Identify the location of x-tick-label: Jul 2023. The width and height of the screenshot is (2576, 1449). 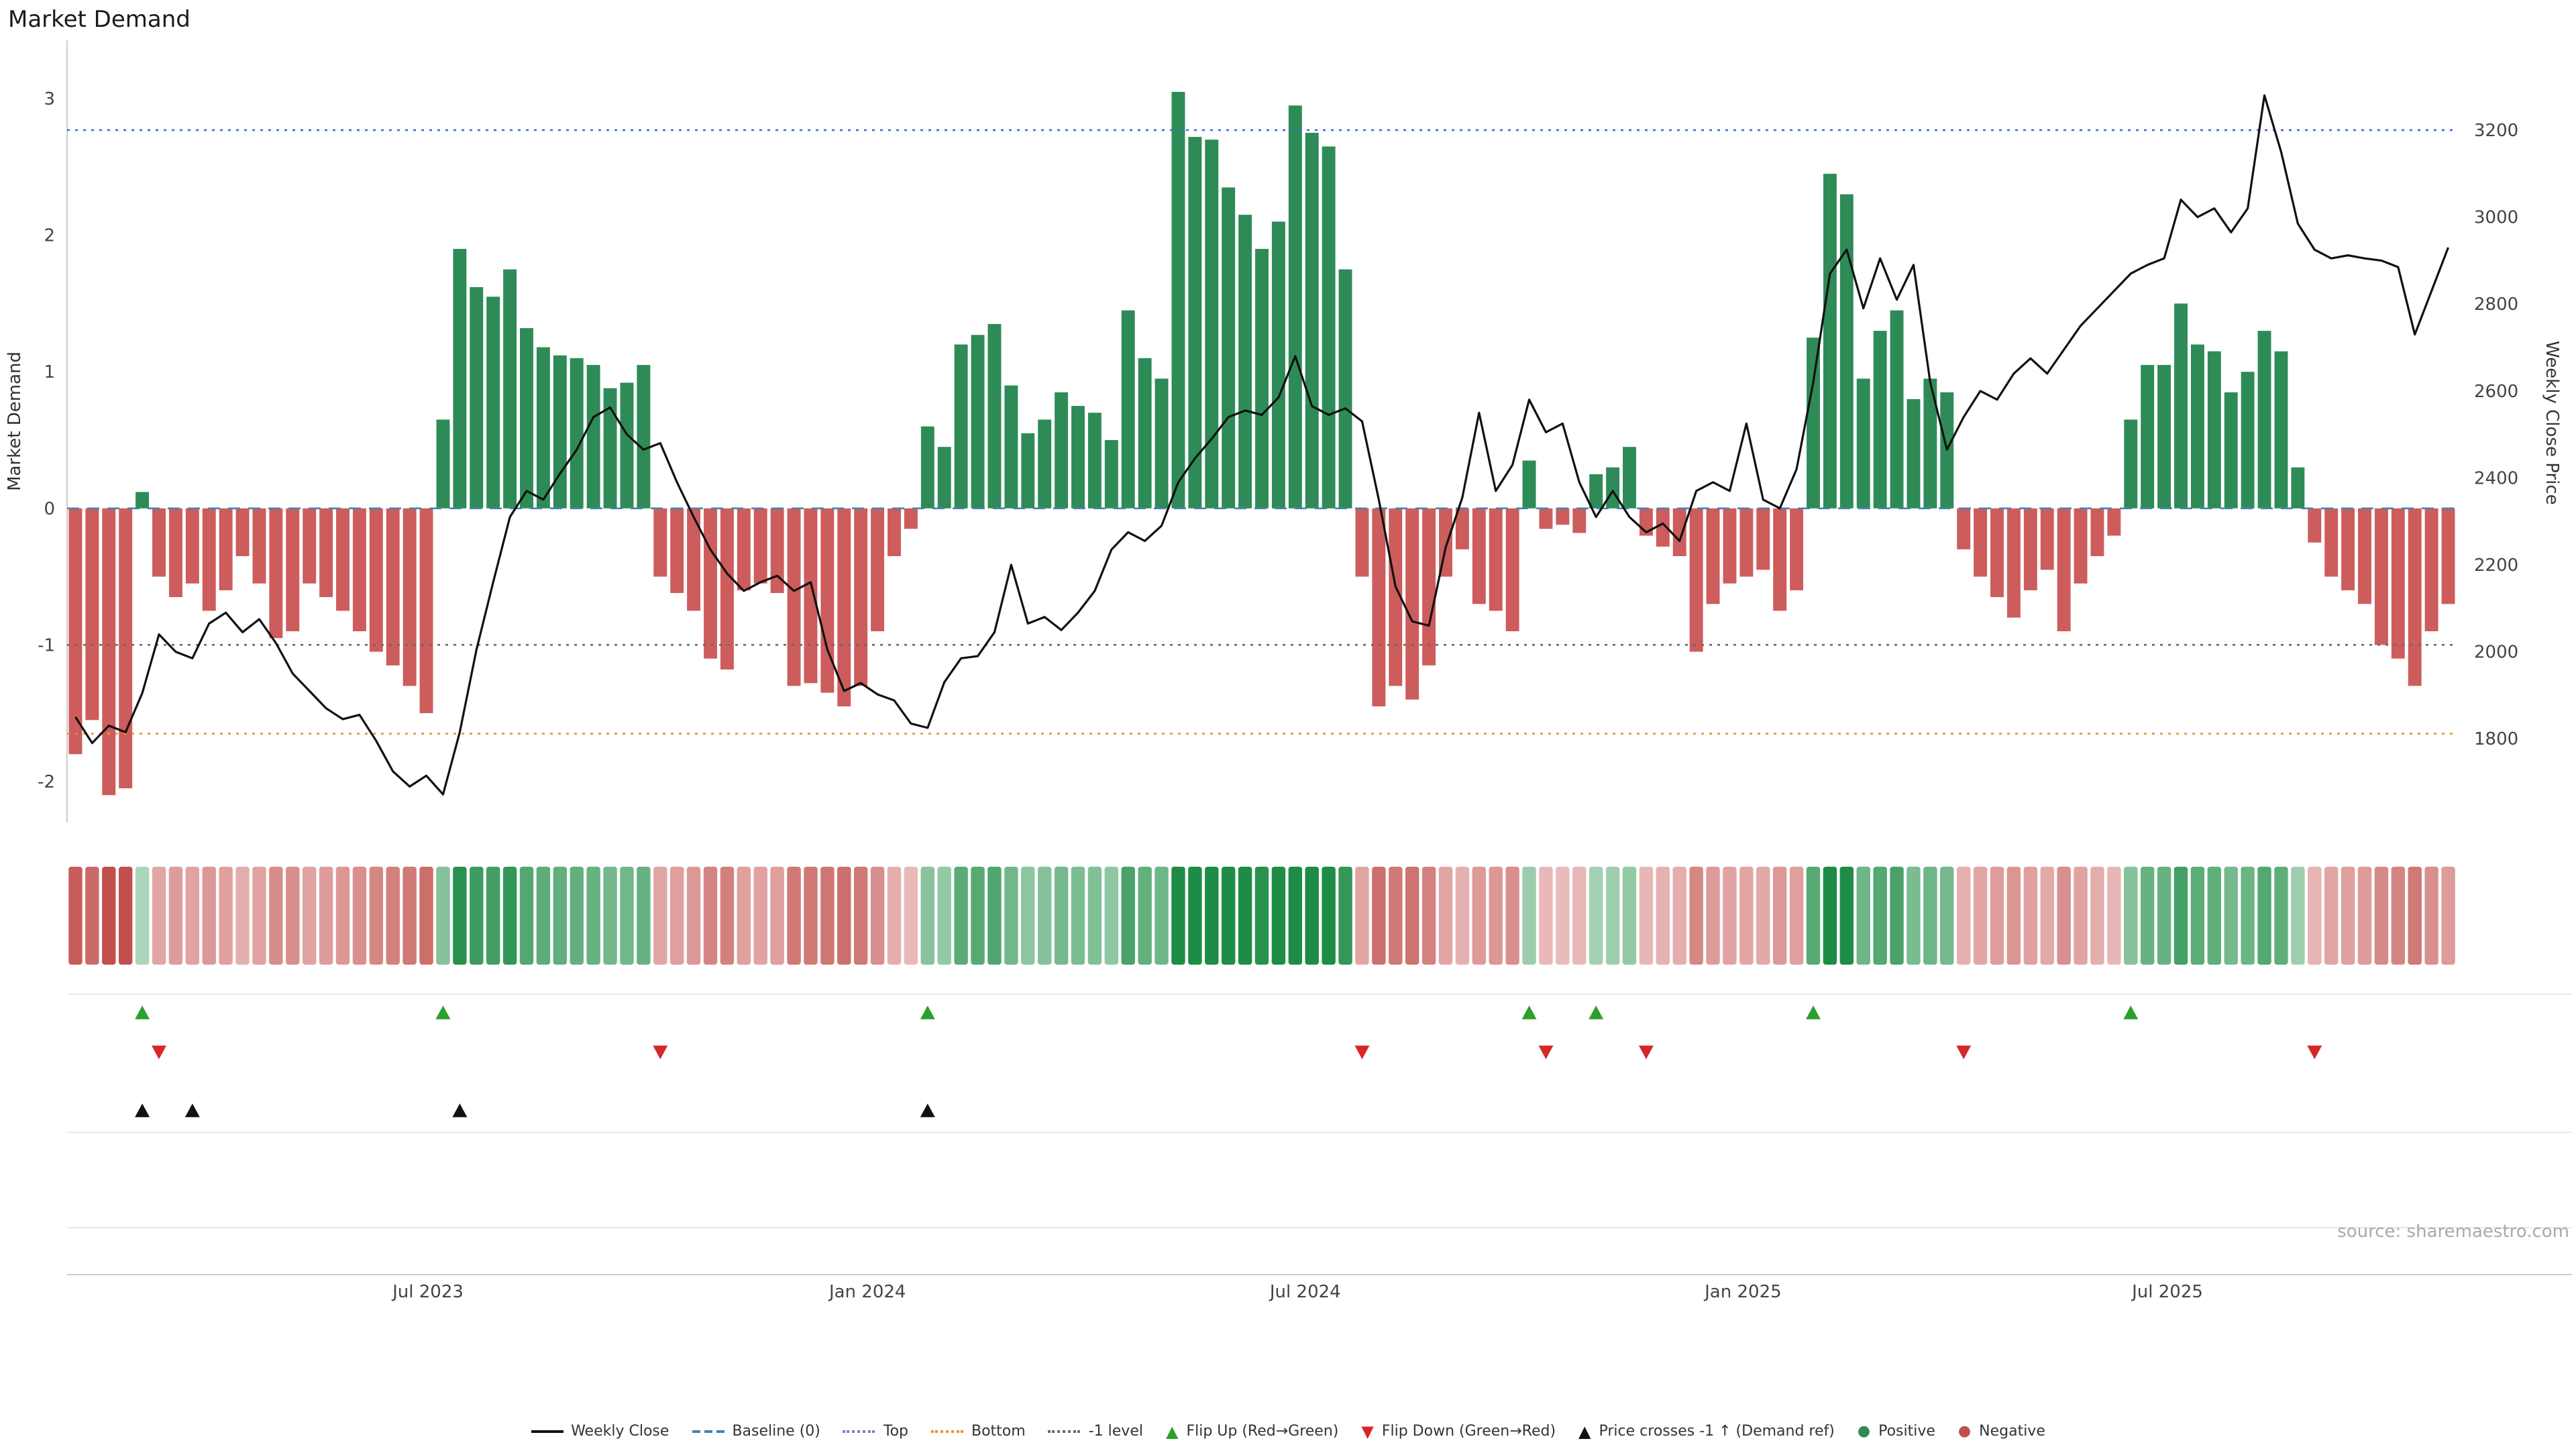
(427, 1292).